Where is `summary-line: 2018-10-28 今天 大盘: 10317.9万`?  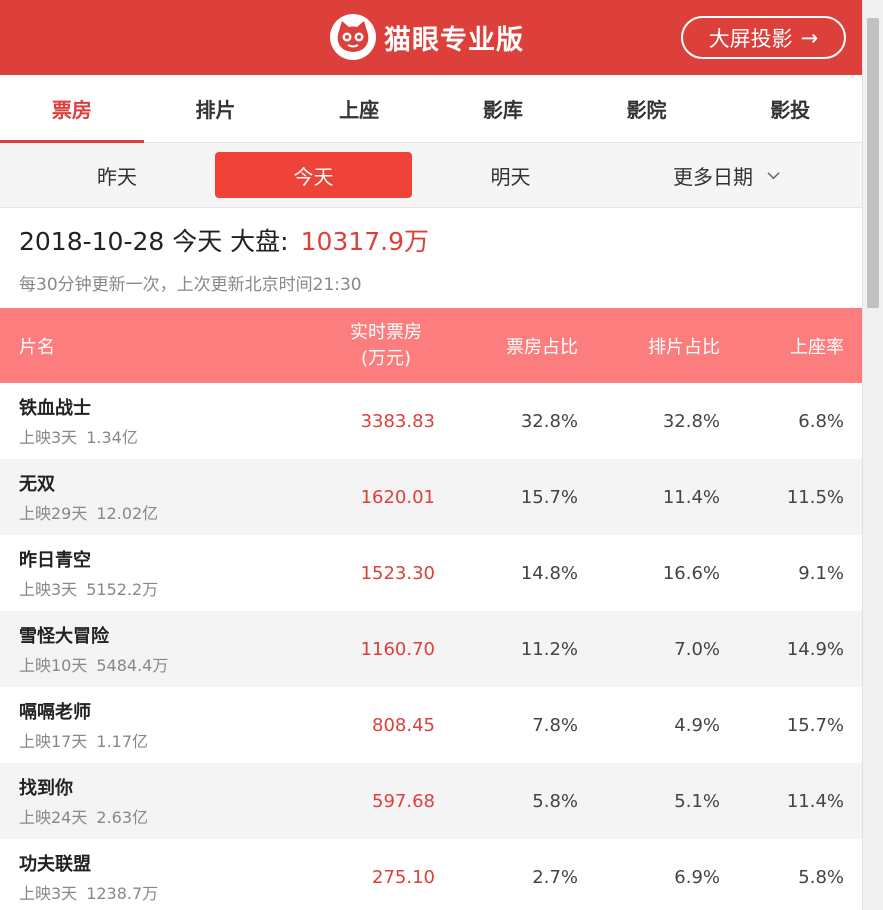
summary-line: 2018-10-28 今天 大盘: 10317.9万 is located at coordinates (440, 240).